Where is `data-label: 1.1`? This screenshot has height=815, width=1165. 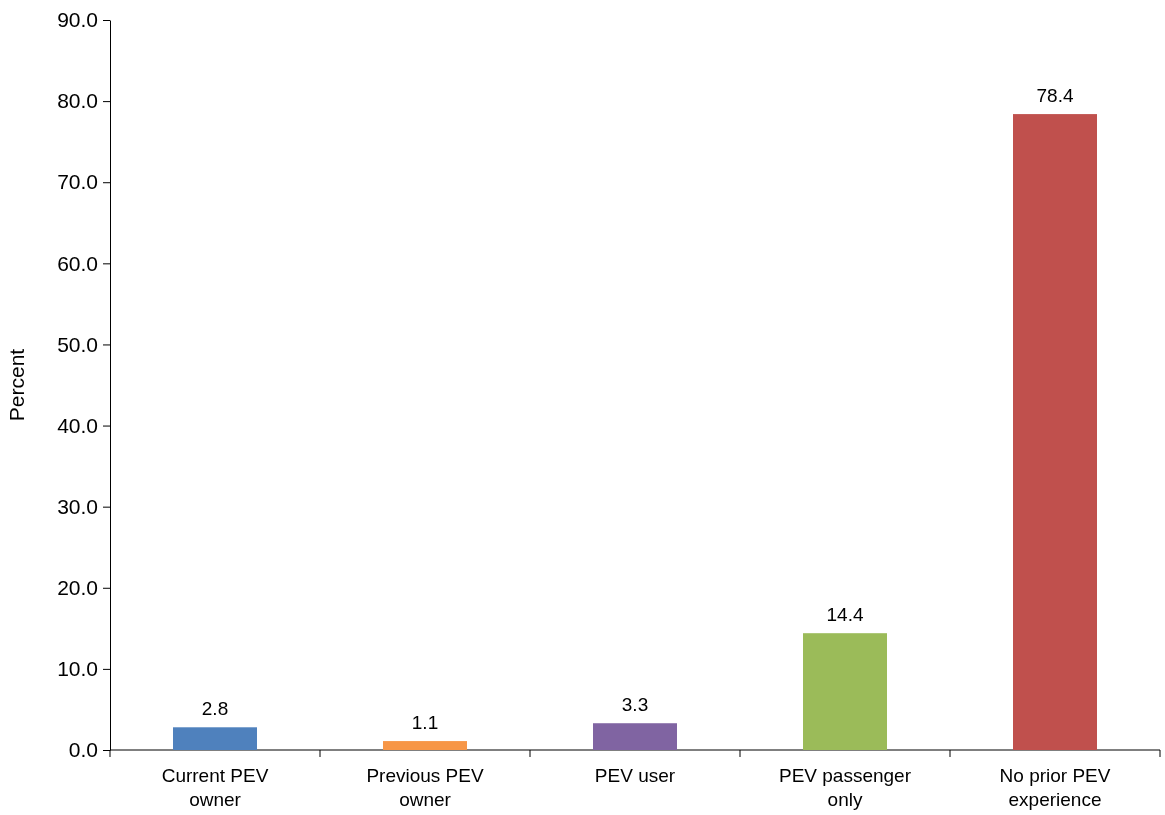
data-label: 1.1 is located at coordinates (425, 723).